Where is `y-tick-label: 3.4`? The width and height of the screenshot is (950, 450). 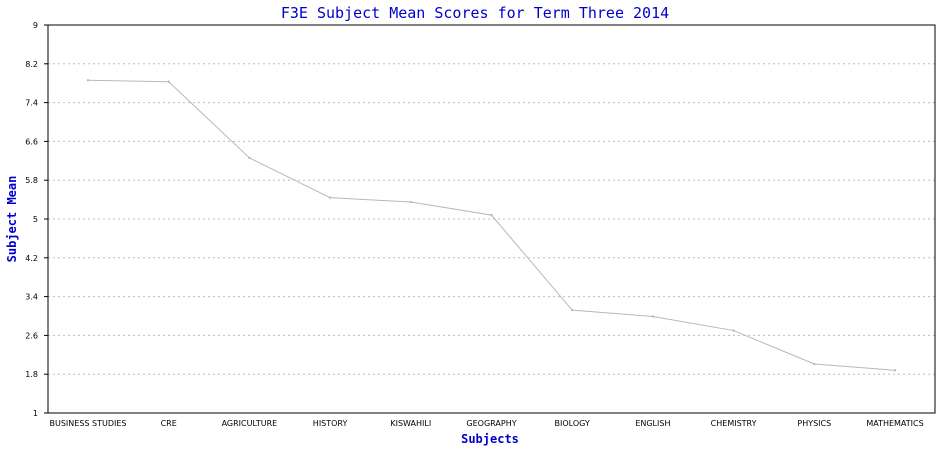 y-tick-label: 3.4 is located at coordinates (31, 297).